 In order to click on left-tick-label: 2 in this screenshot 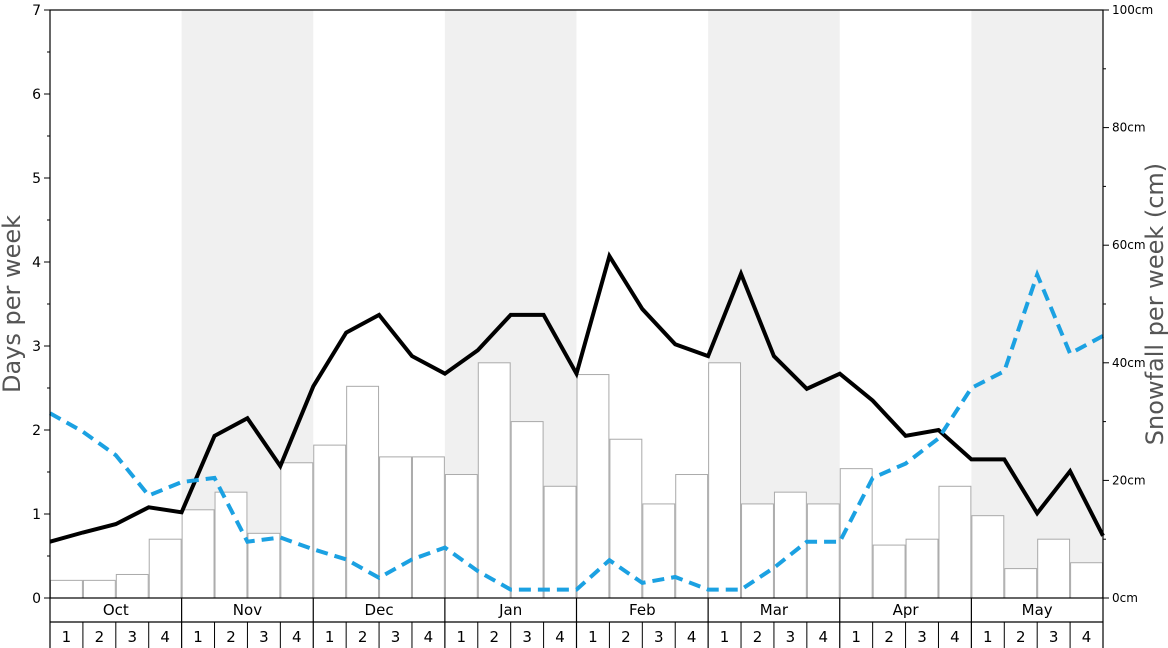, I will do `click(36, 431)`.